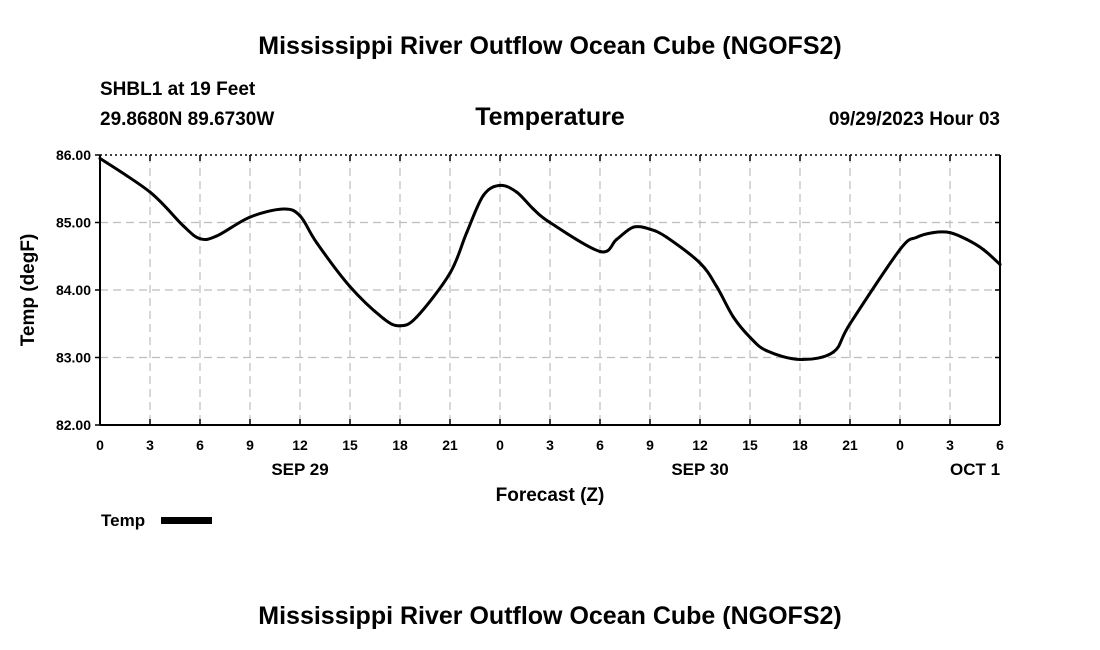 The width and height of the screenshot is (1100, 650). What do you see at coordinates (550, 495) in the screenshot?
I see `x-axis-label: Forecast (Z)` at bounding box center [550, 495].